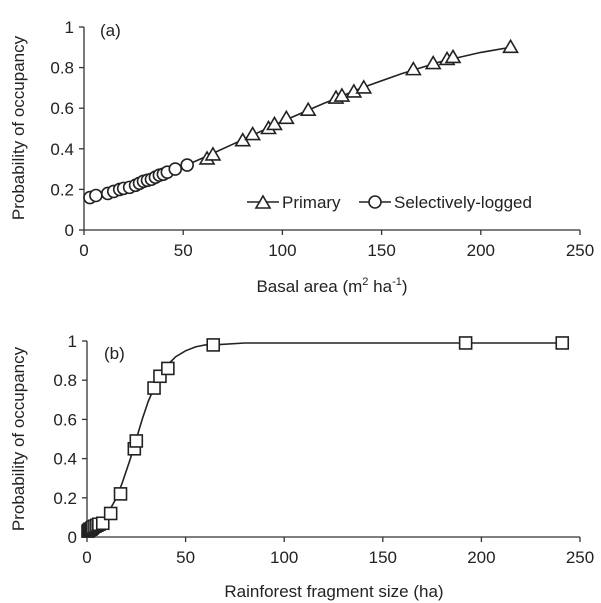 Image resolution: width=601 pixels, height=603 pixels. Describe the element at coordinates (333, 591) in the screenshot. I see `x-axis-label-b: Rainforest fragment size (ha)` at that location.